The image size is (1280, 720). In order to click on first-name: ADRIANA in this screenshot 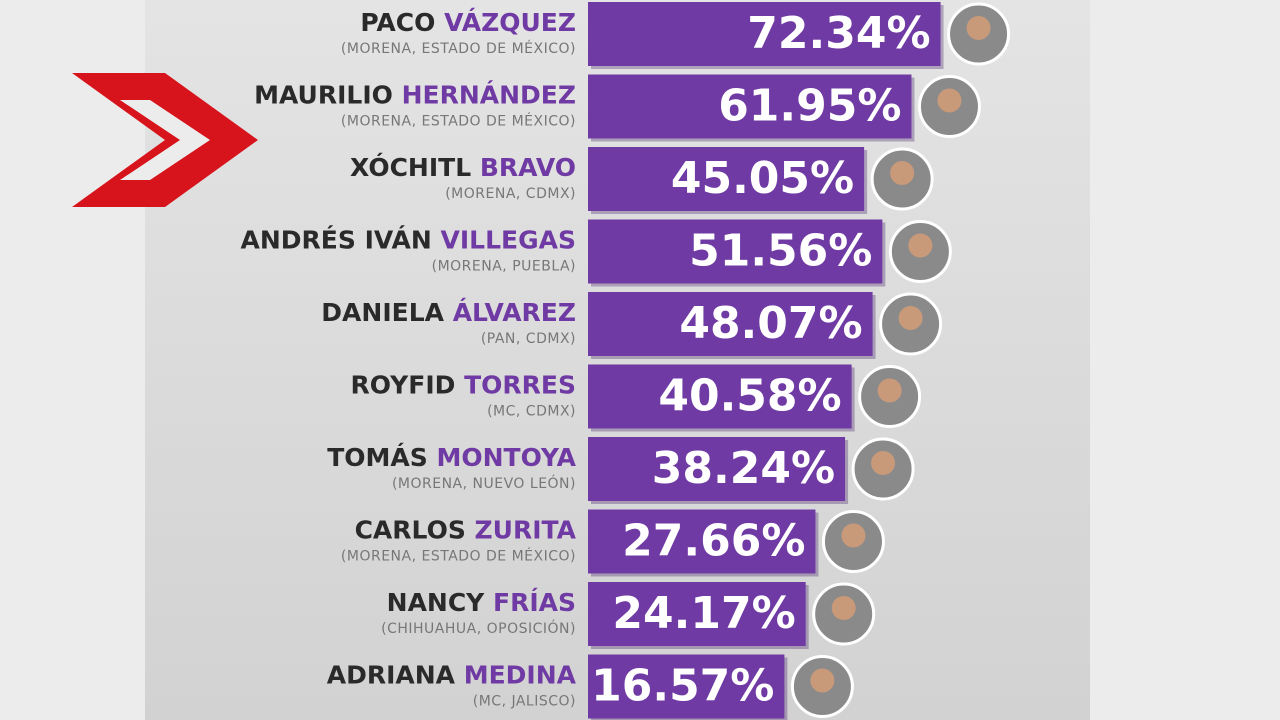, I will do `click(391, 675)`.